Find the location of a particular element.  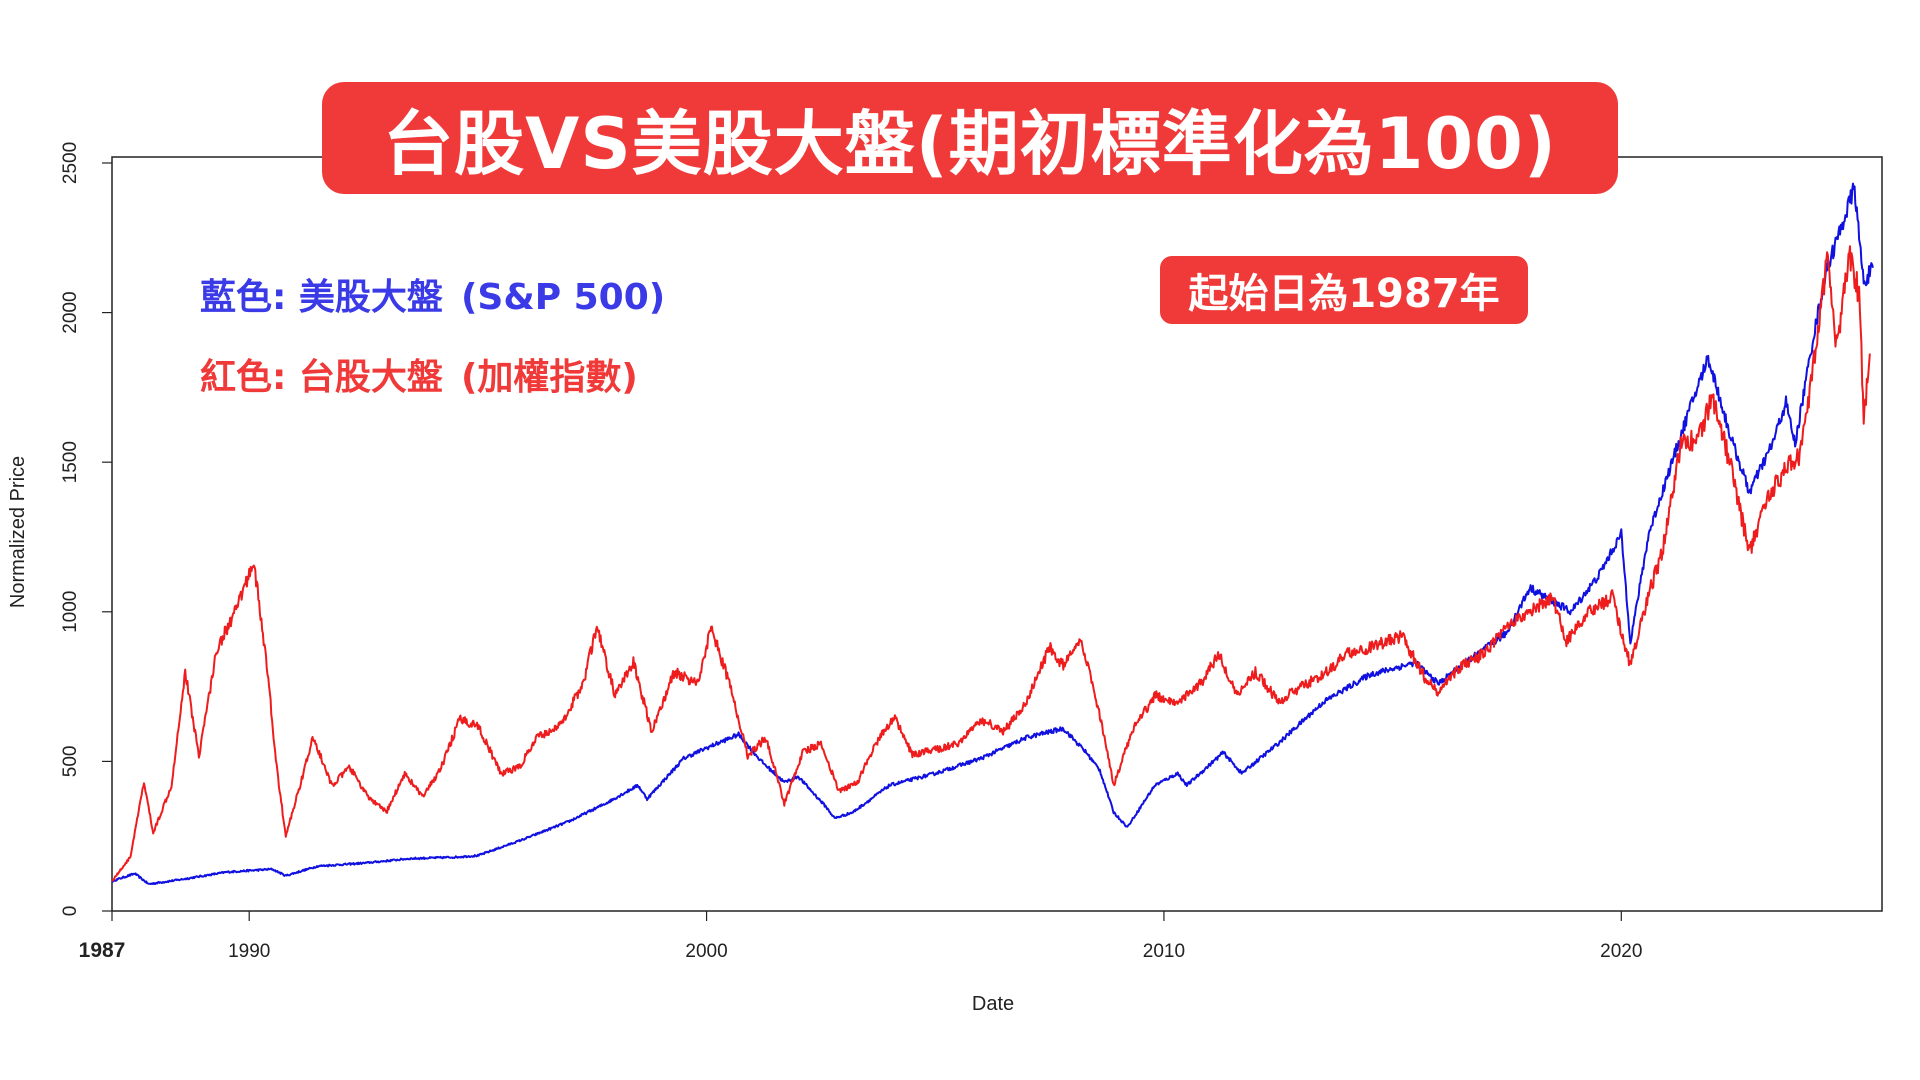

x-tick-label: 1990 is located at coordinates (249, 951).